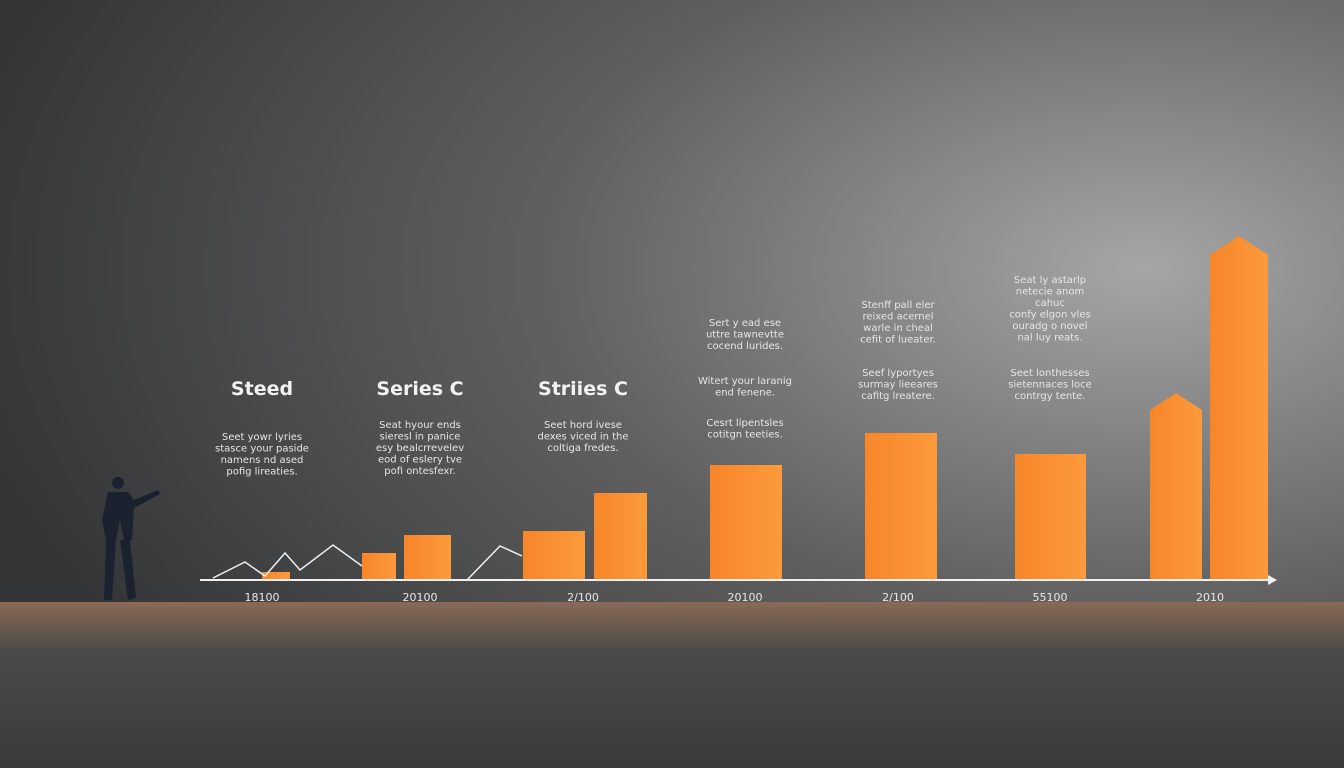 The width and height of the screenshot is (1344, 768). What do you see at coordinates (1049, 338) in the screenshot?
I see `caption-line: nal luy reats.` at bounding box center [1049, 338].